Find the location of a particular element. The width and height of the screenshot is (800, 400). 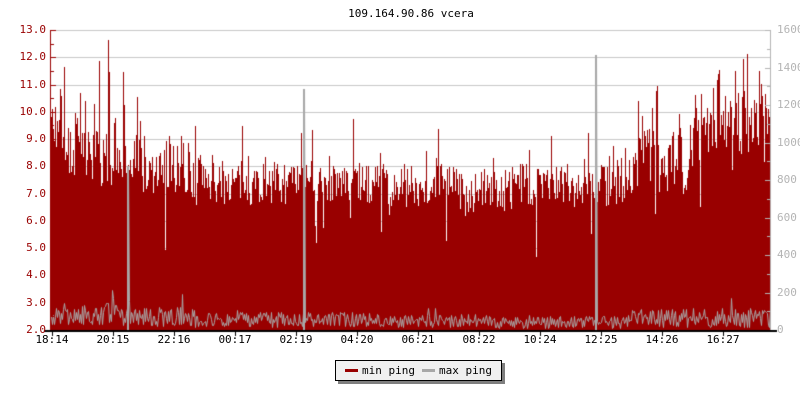

x-axis-label: 08:22 is located at coordinates (479, 339).